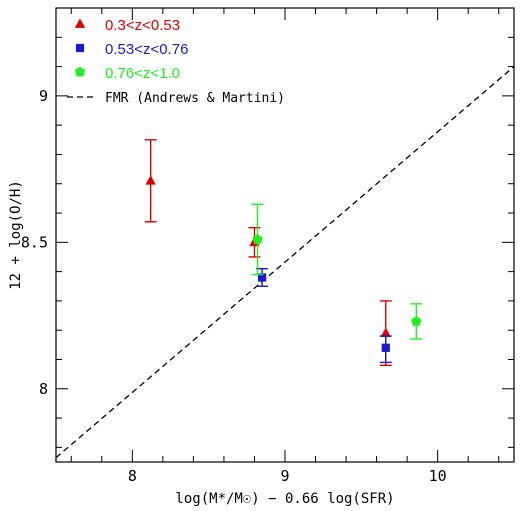 The width and height of the screenshot is (520, 511). Describe the element at coordinates (80, 48) in the screenshot. I see `legend-square-icon` at that location.